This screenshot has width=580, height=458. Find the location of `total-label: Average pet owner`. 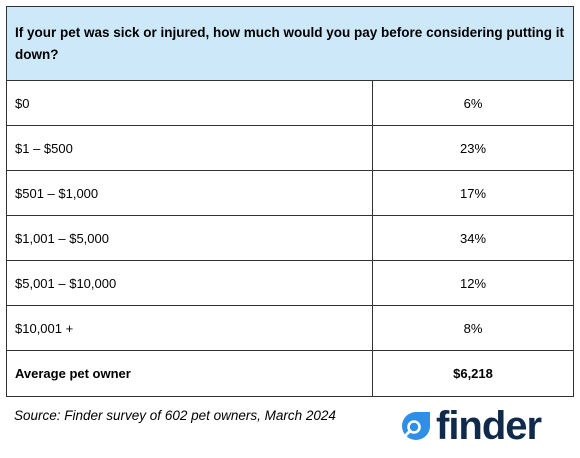

total-label: Average pet owner is located at coordinates (189, 373).